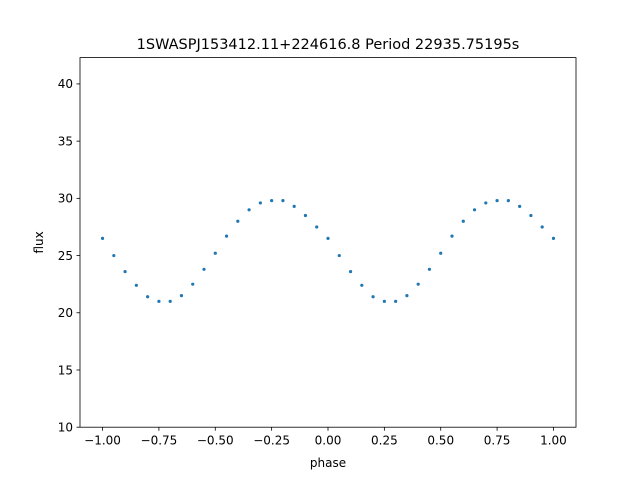  What do you see at coordinates (39, 242) in the screenshot?
I see `y-axis-label: flux` at bounding box center [39, 242].